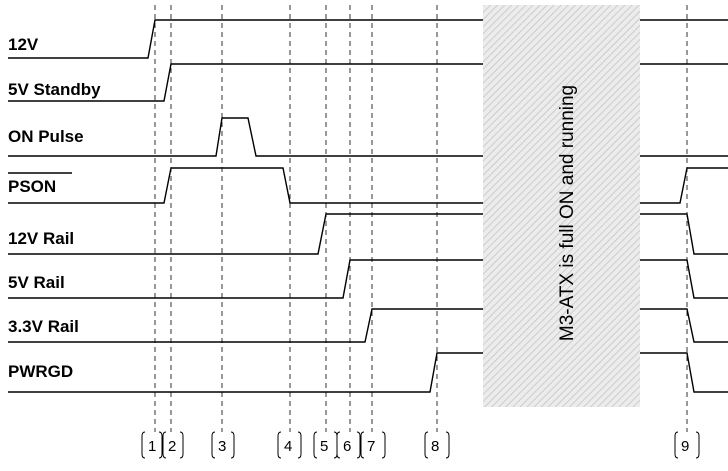  What do you see at coordinates (46, 136) in the screenshot?
I see `signal-label-on-pulse: ON Pulse` at bounding box center [46, 136].